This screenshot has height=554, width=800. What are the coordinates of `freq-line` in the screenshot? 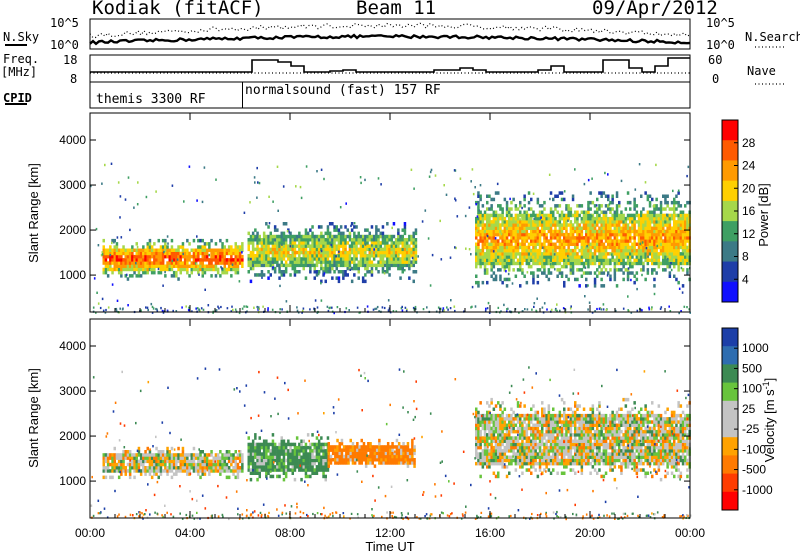 It's located at (390, 65).